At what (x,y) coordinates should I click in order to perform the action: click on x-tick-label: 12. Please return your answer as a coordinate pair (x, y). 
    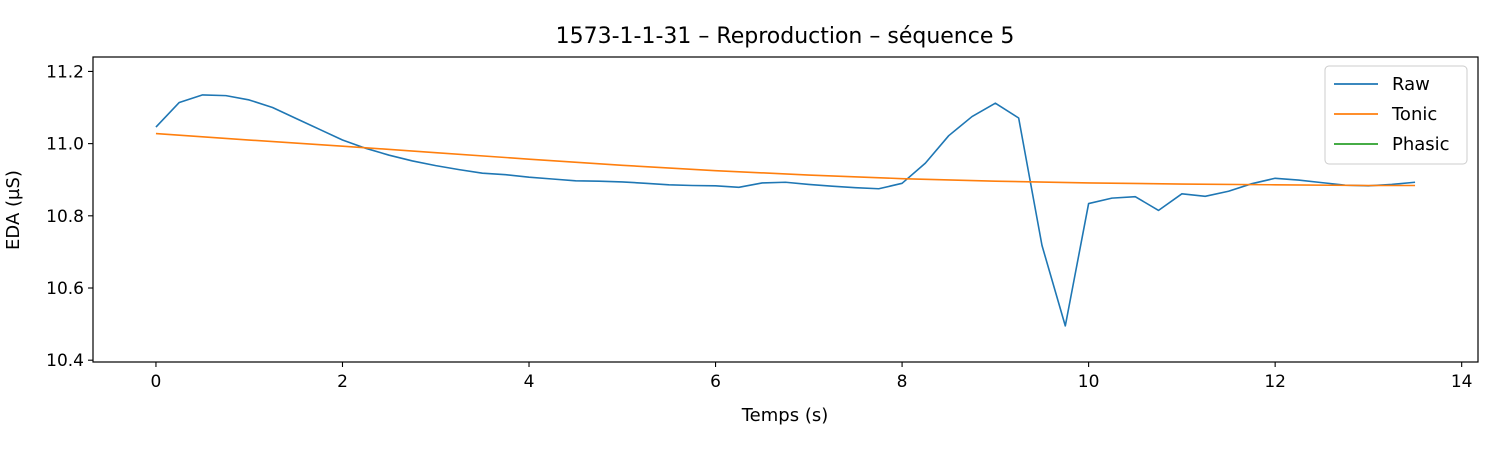
    Looking at the image, I should click on (1275, 382).